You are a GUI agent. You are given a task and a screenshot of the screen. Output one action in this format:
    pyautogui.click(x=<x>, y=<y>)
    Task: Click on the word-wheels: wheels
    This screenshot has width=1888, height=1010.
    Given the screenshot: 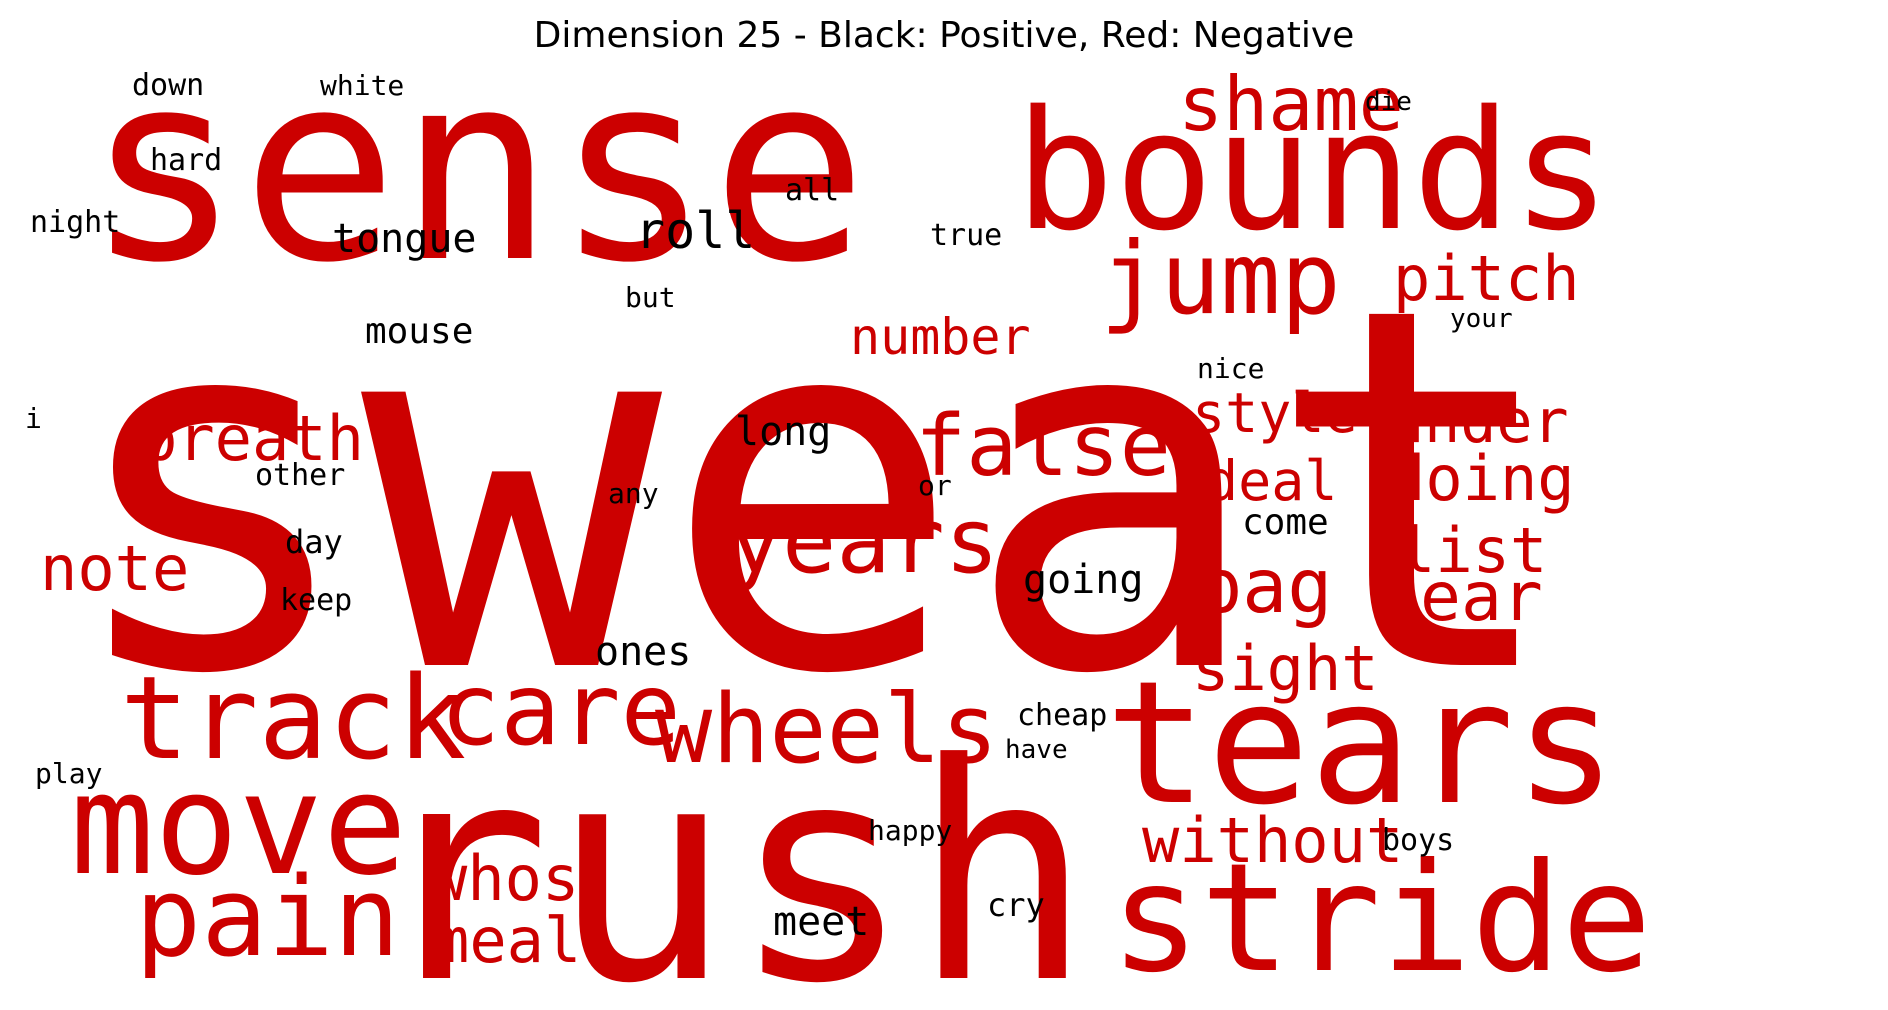 What is the action you would take?
    pyautogui.click(x=826, y=730)
    